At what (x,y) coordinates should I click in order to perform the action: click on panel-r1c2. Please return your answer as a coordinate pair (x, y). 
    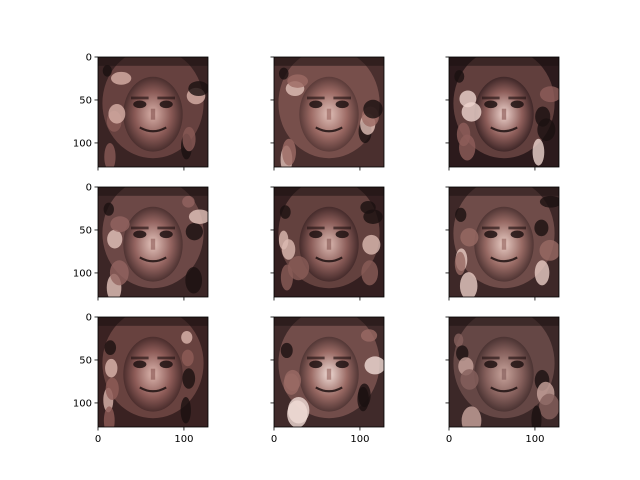
    Looking at the image, I should click on (327, 113).